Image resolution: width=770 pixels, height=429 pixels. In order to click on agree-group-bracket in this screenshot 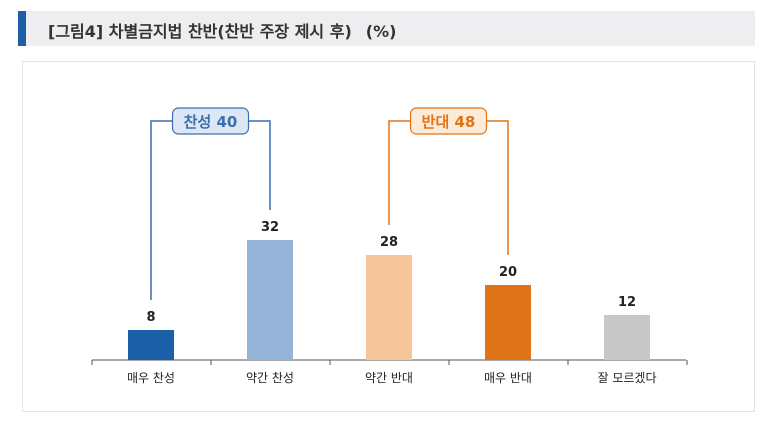, I will do `click(210, 210)`.